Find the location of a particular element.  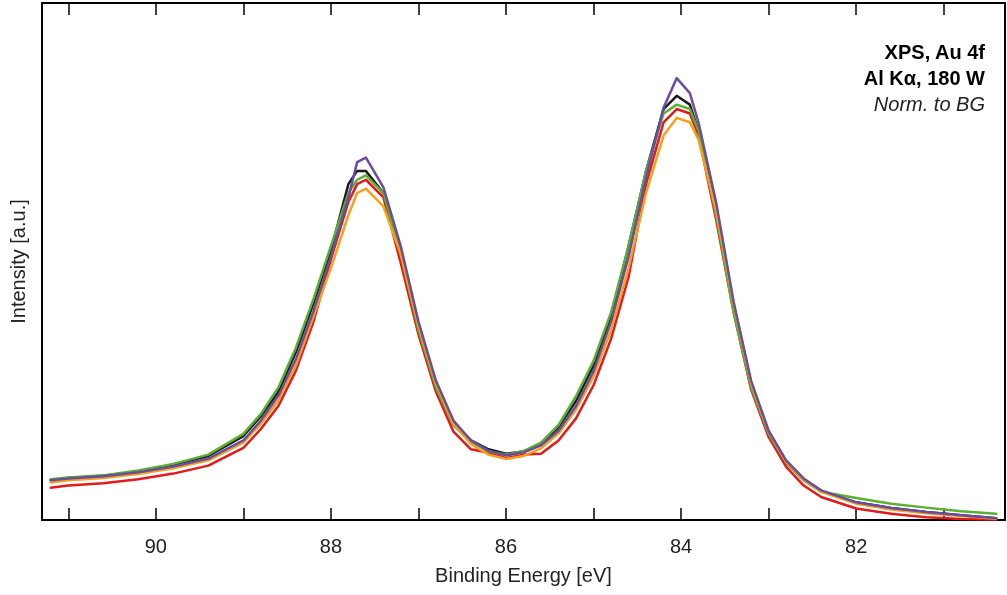

x-tick-label: 82 is located at coordinates (856, 546).